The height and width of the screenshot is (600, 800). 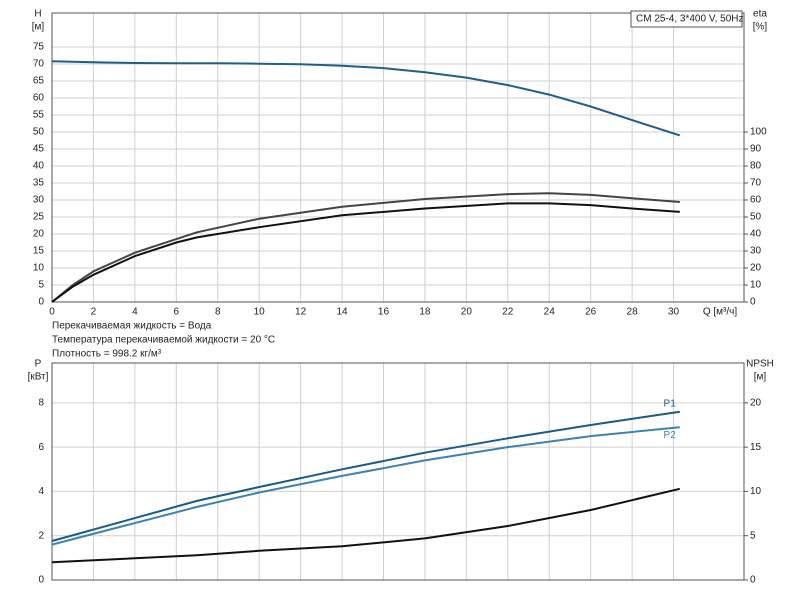 What do you see at coordinates (756, 200) in the screenshot?
I see `y2-tick-label: 60` at bounding box center [756, 200].